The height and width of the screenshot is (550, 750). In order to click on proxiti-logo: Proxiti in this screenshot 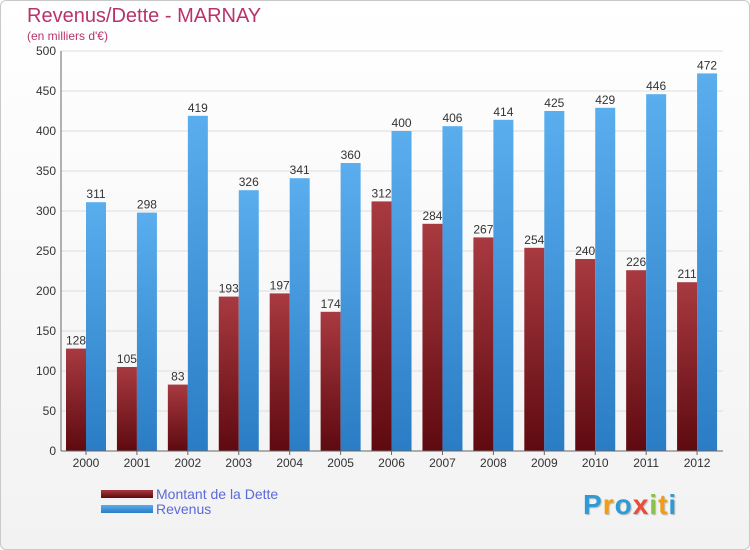, I will do `click(630, 505)`.